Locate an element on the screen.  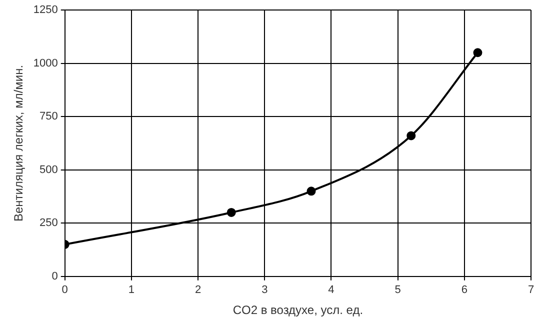
y-tick-label: 500 is located at coordinates (49, 170).